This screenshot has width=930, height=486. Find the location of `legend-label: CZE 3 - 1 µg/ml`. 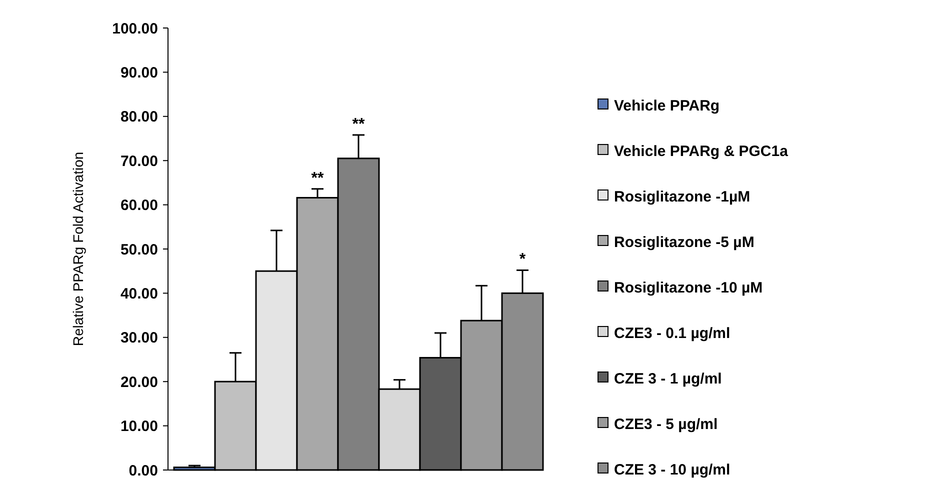

legend-label: CZE 3 - 1 µg/ml is located at coordinates (668, 379).